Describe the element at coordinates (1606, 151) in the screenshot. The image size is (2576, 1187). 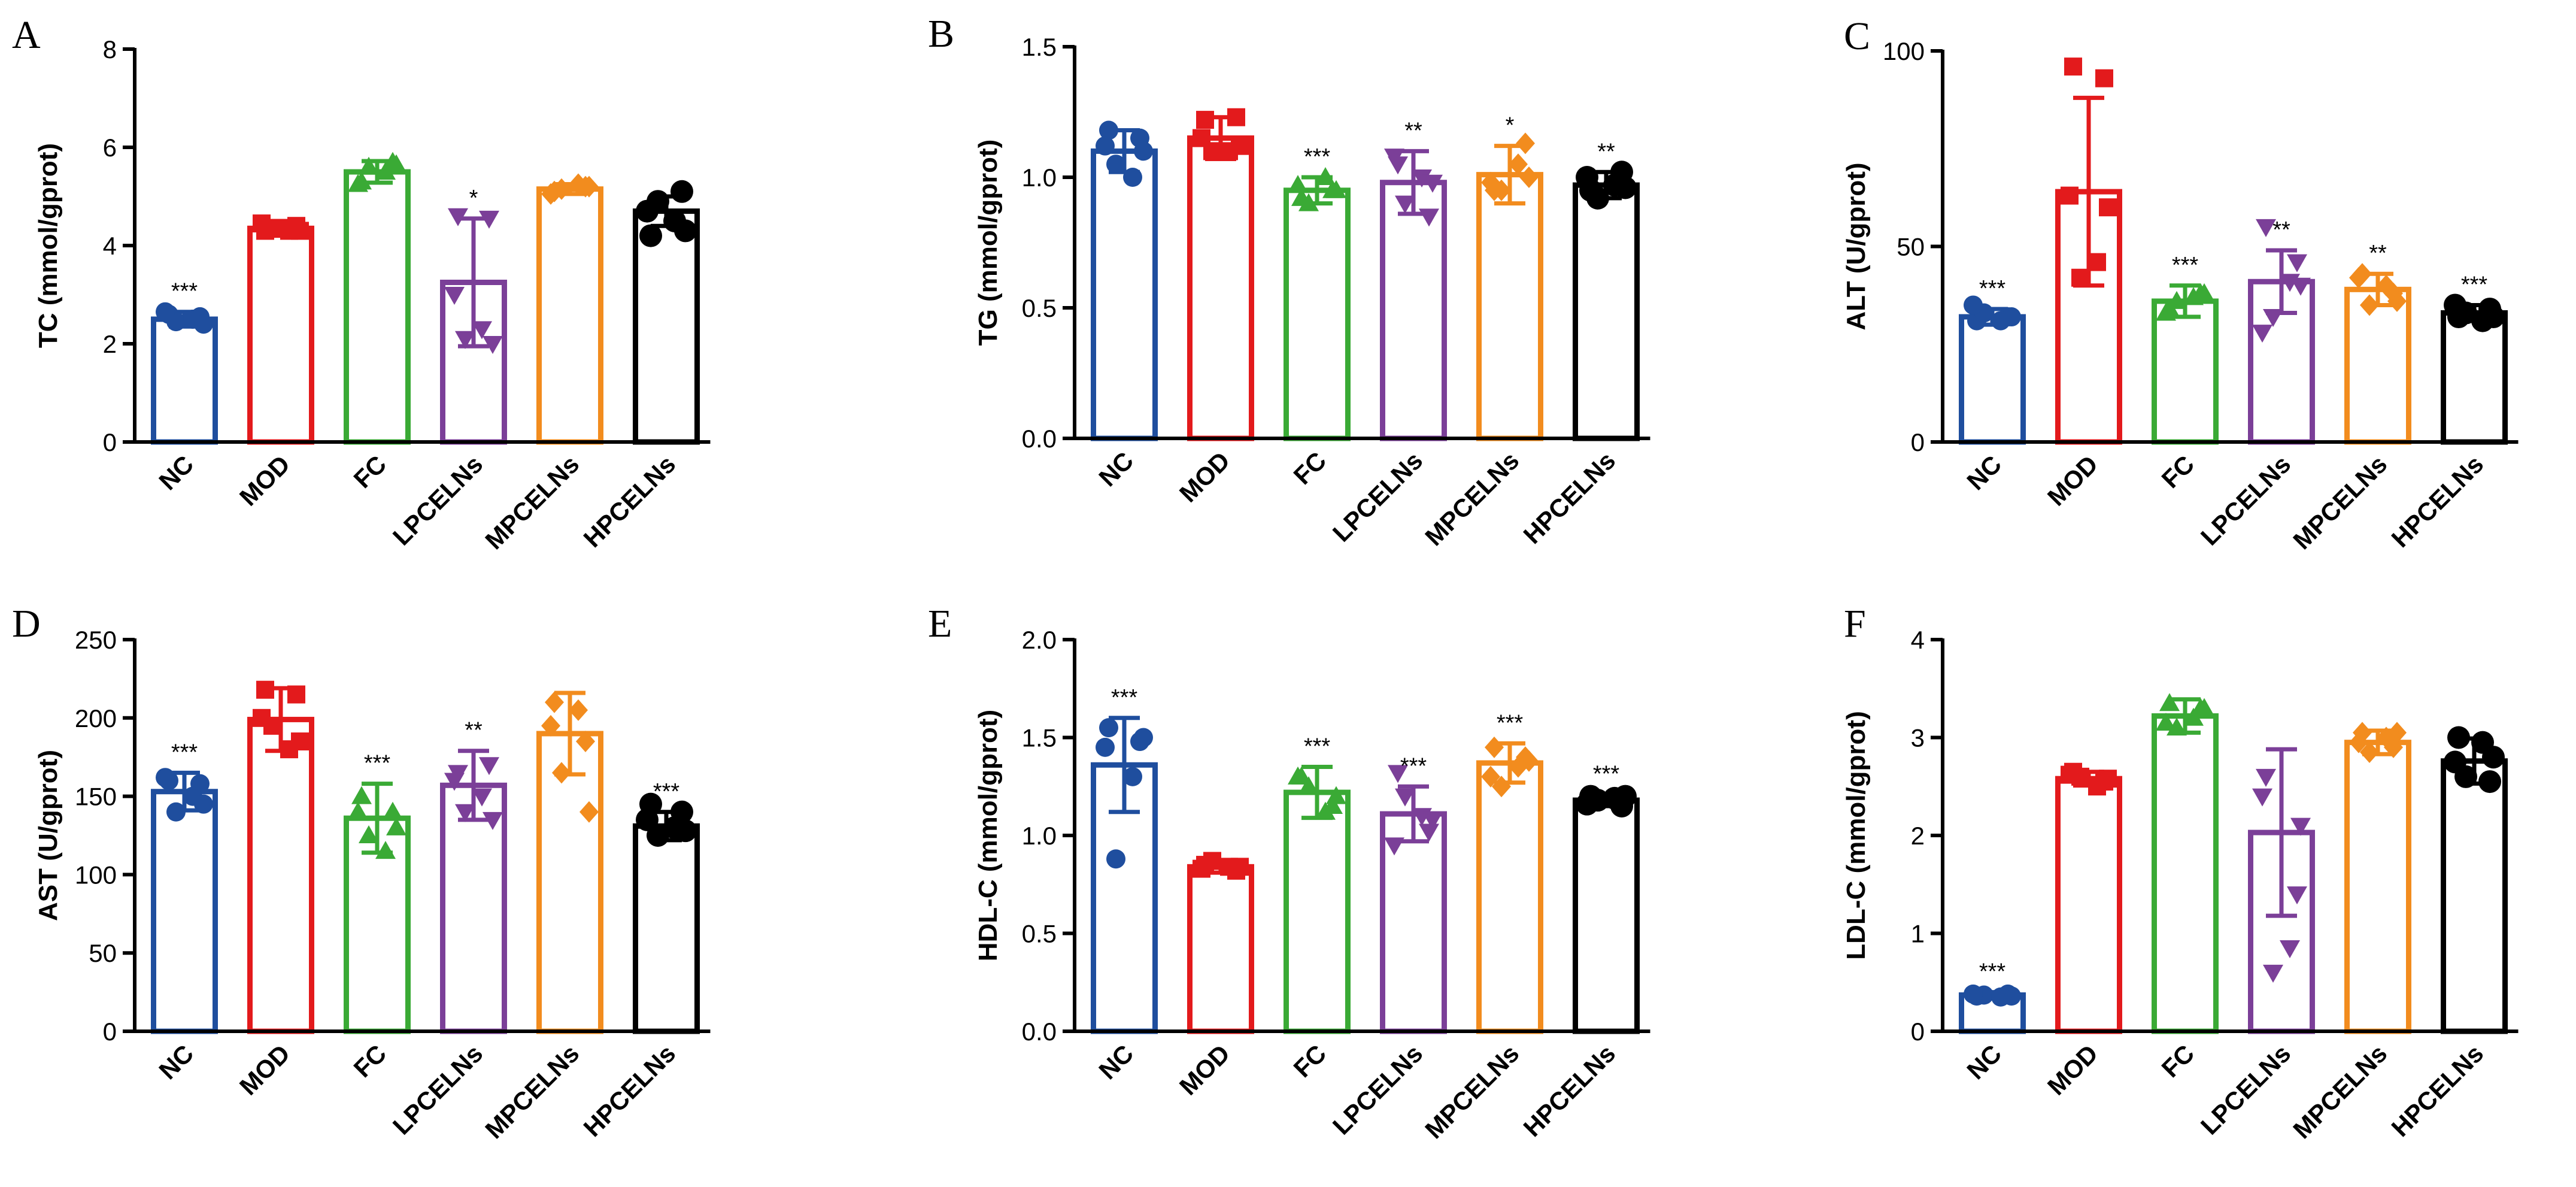
I see `significance-HPCELNs: **` at that location.